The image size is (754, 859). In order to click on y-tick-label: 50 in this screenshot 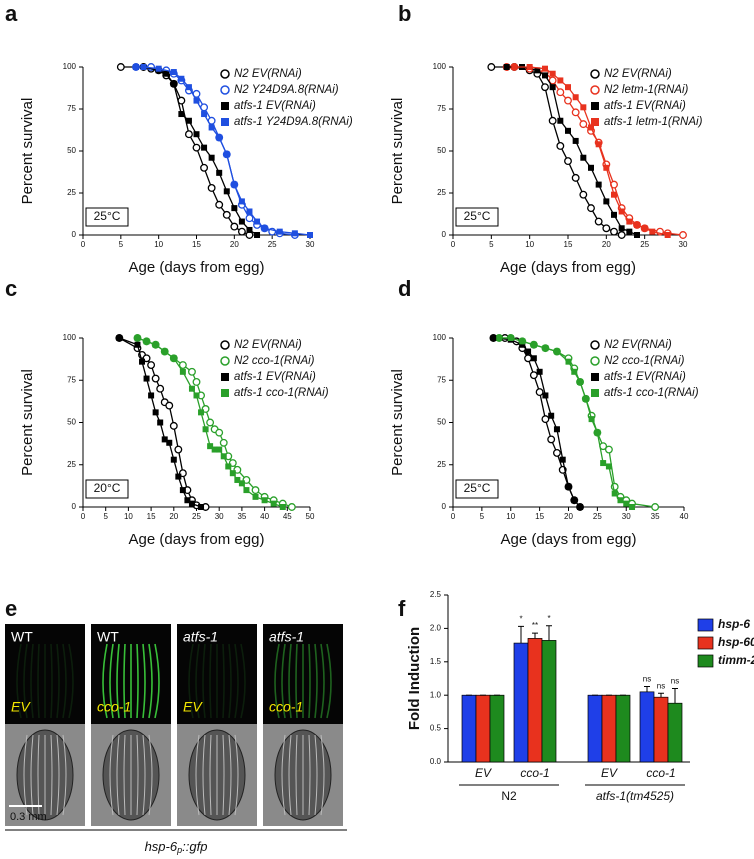, I will do `click(441, 422)`.